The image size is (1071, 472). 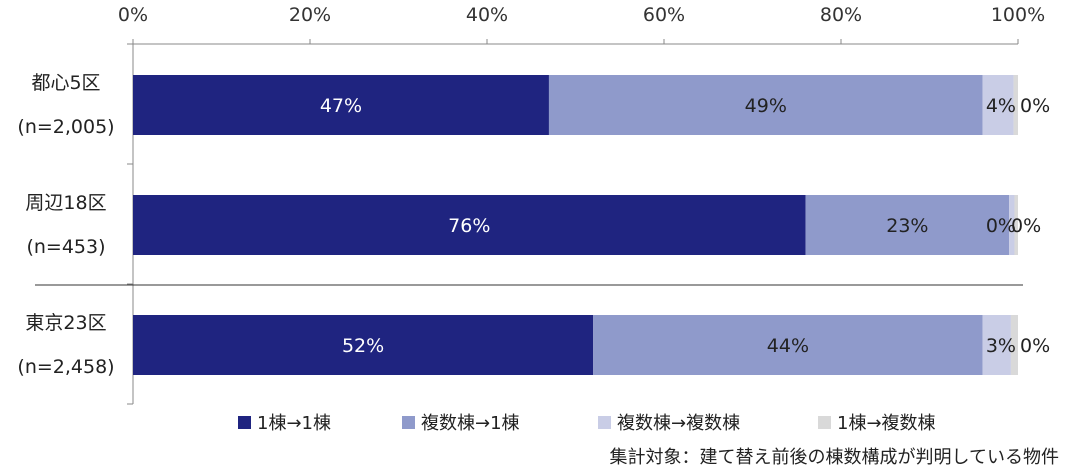 I want to click on data-label: 76%, so click(x=469, y=226).